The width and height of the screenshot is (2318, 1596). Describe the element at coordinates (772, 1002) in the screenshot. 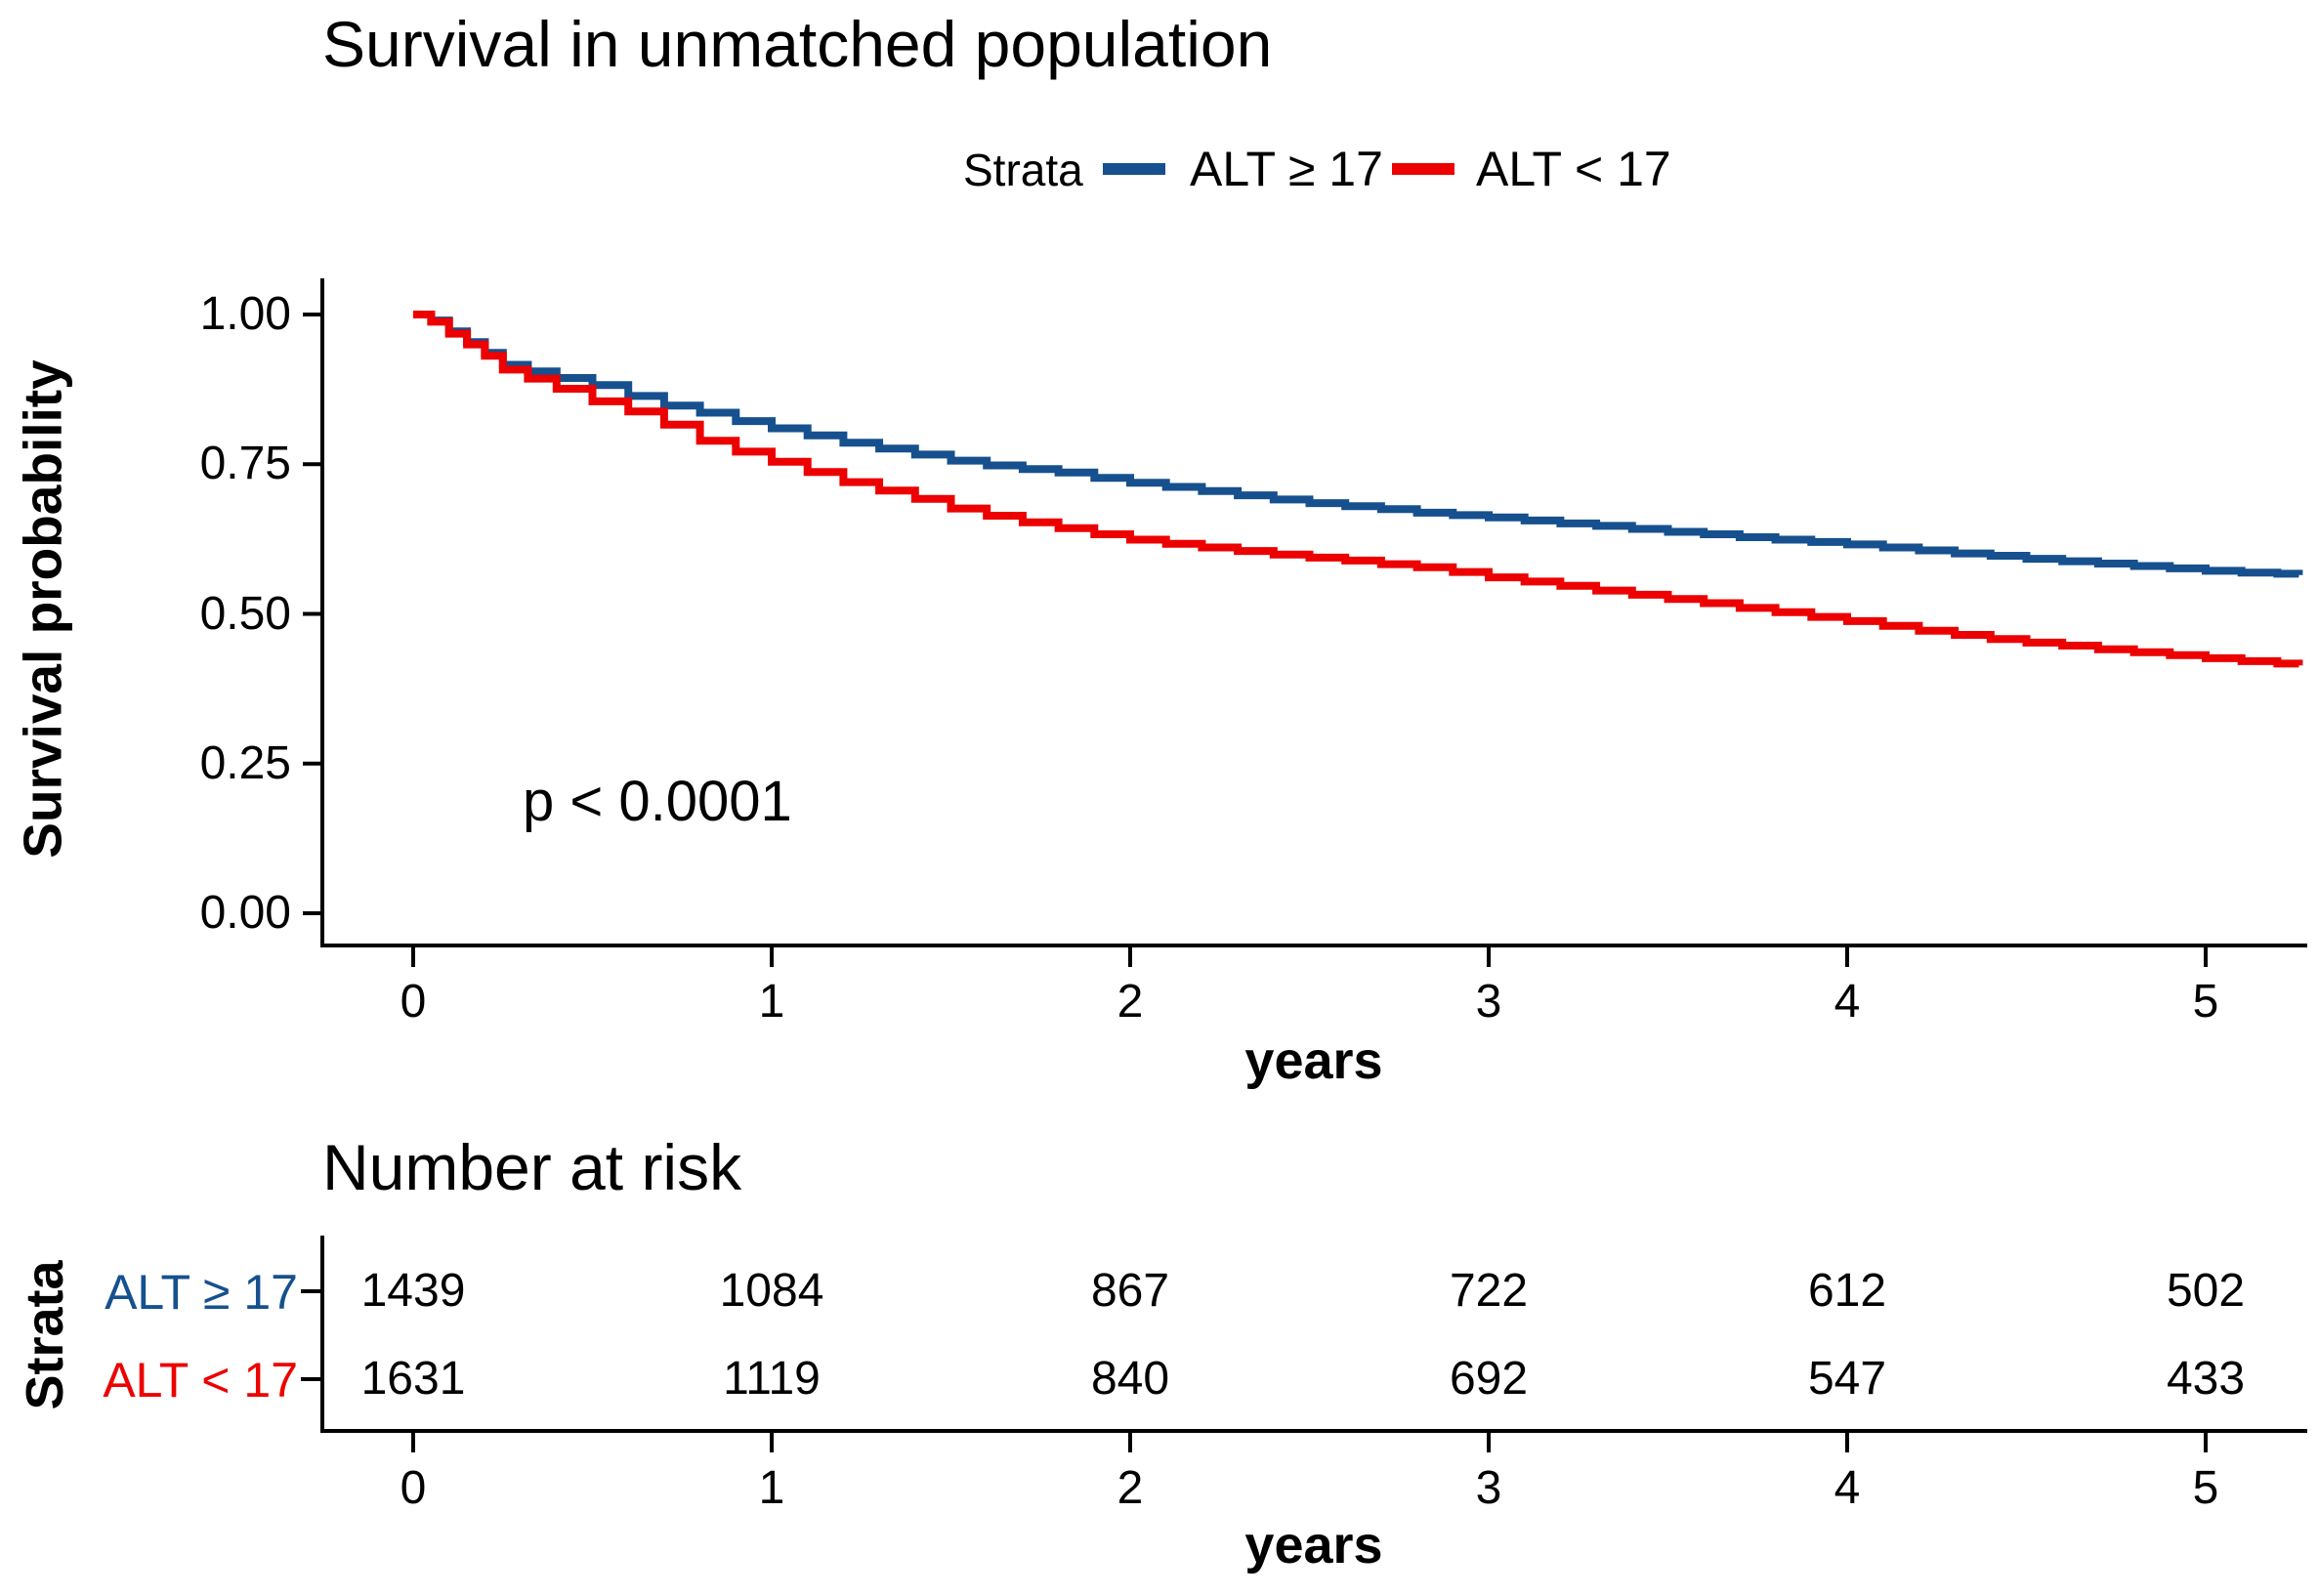

I see `x-tick-label: 1` at that location.